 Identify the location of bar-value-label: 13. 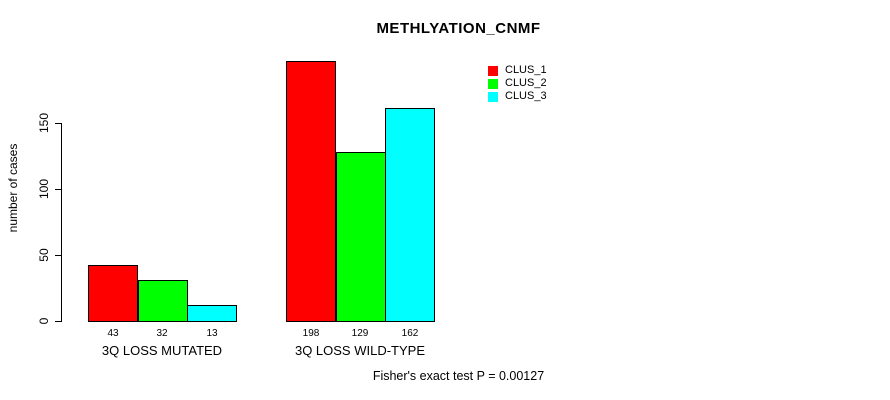
(212, 333).